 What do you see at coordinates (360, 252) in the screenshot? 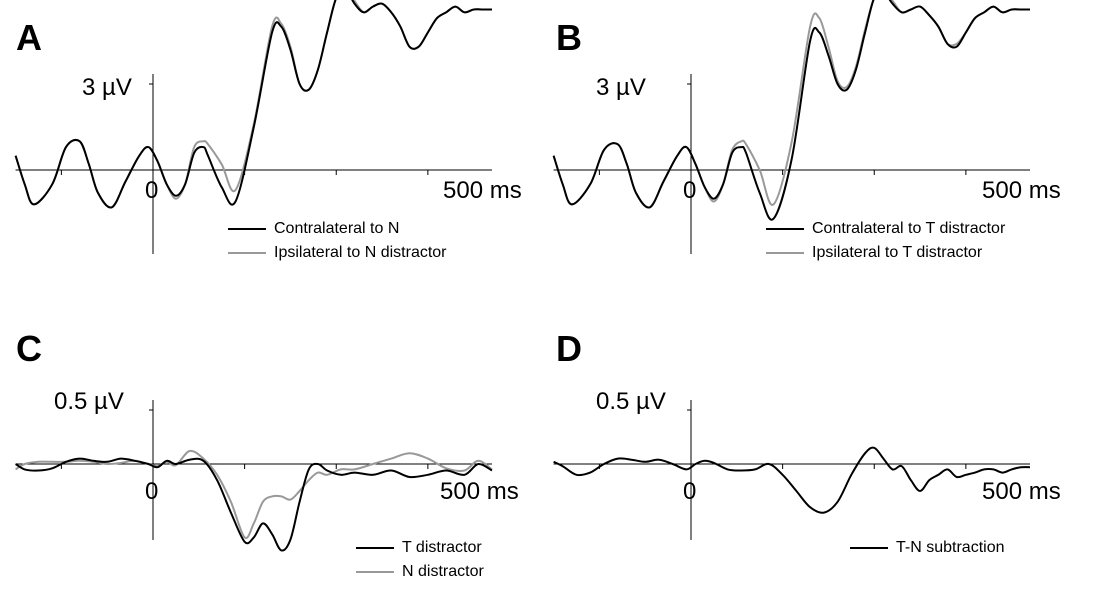
I see `legend-label: Ipsilateral to N distractor` at bounding box center [360, 252].